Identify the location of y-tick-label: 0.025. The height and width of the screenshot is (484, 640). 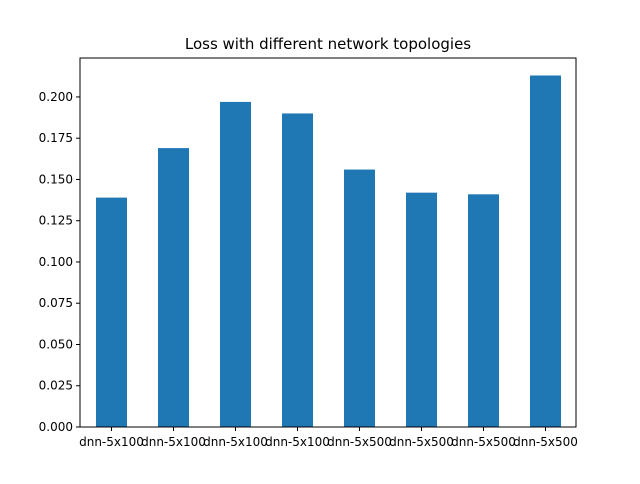
(56, 386).